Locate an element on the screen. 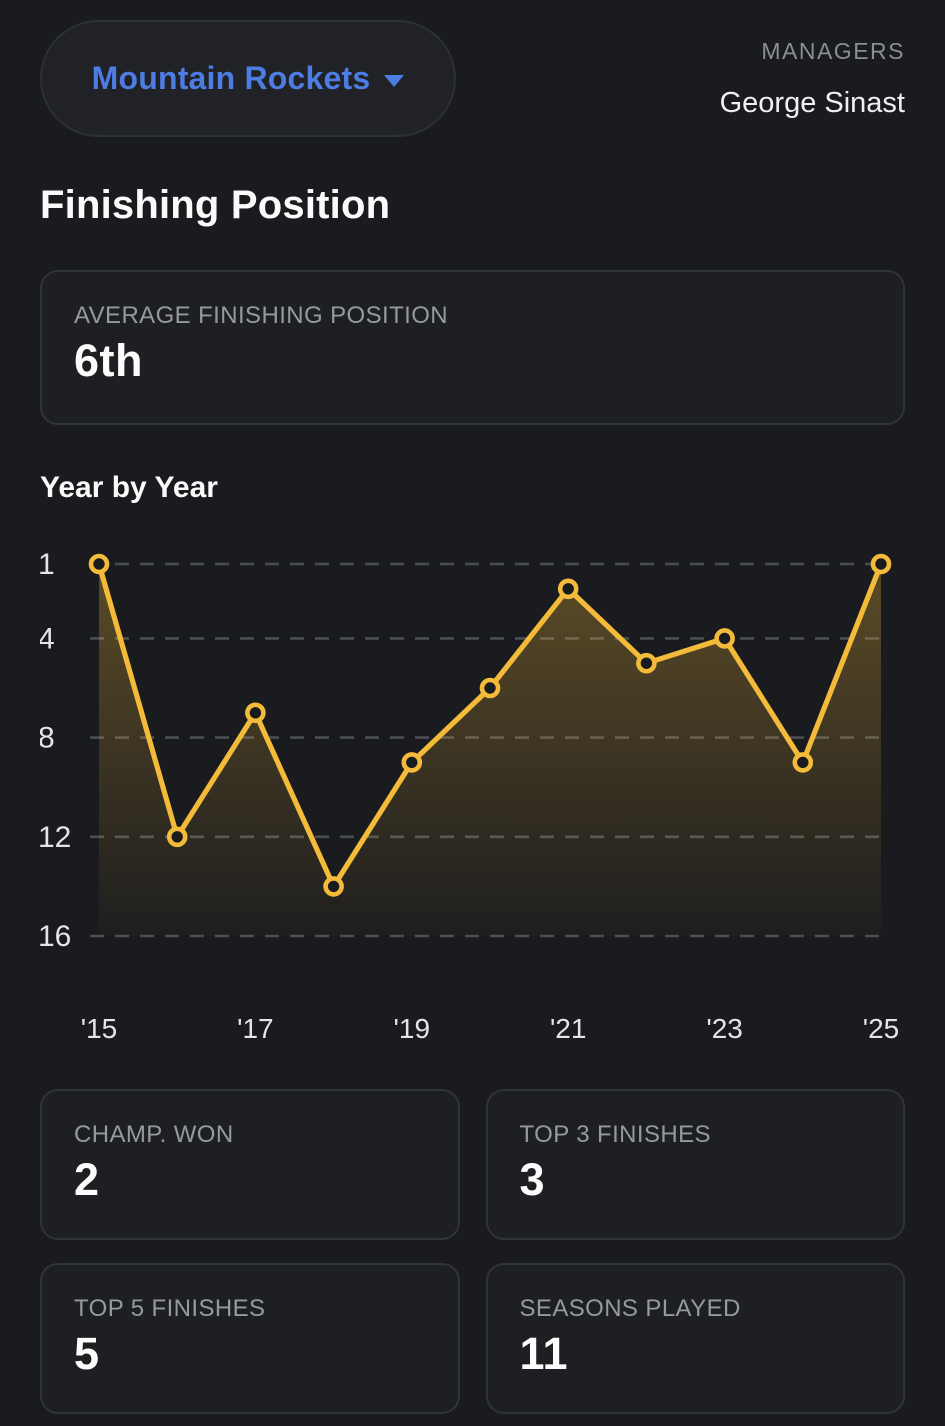 The width and height of the screenshot is (945, 1426). svg-text: '23 is located at coordinates (724, 1028).